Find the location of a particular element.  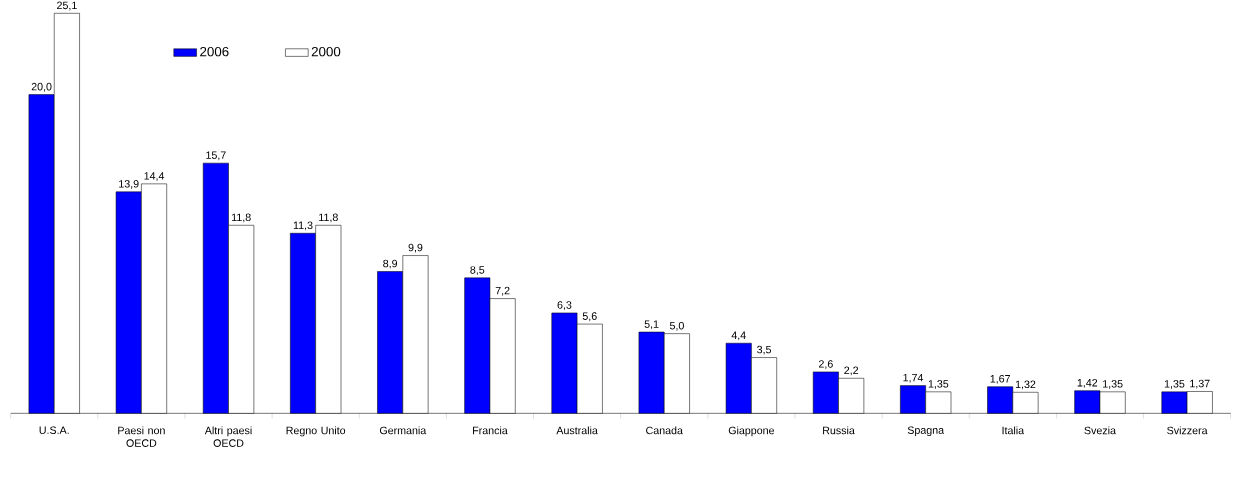

x-tick-label: Altri paesi OECD is located at coordinates (228, 436).